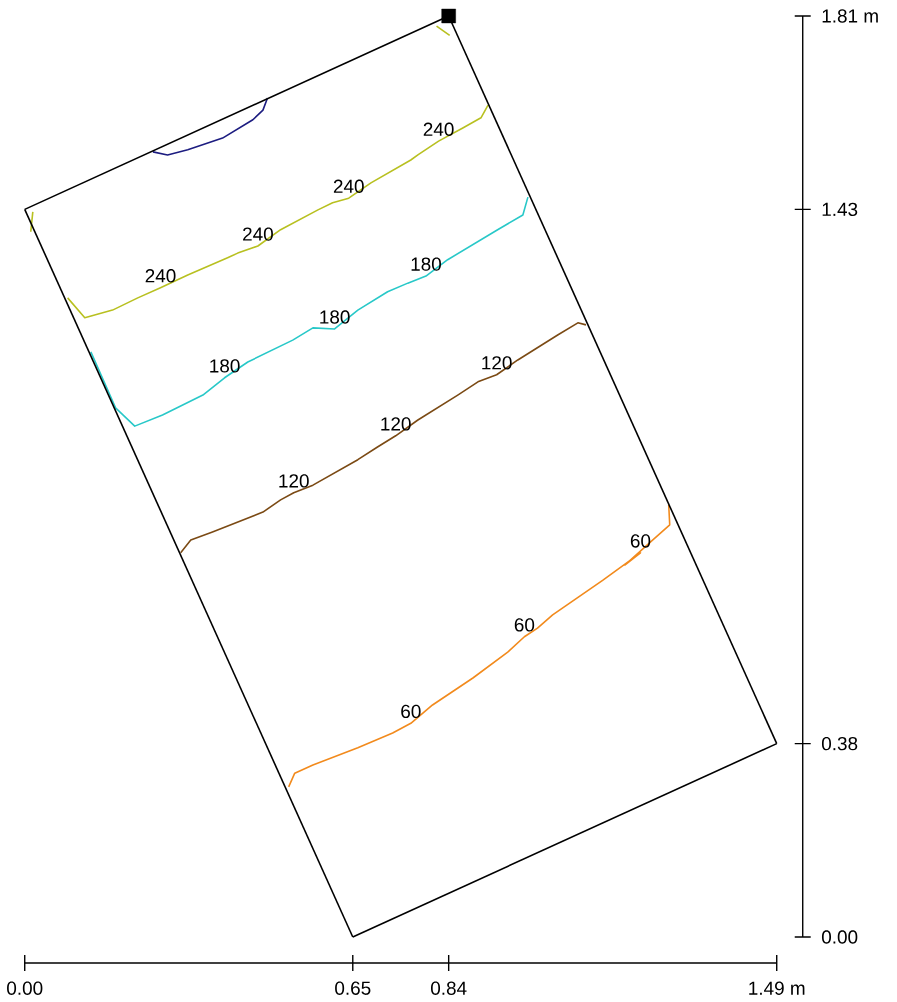 This screenshot has height=1002, width=897. Describe the element at coordinates (449, 988) in the screenshot. I see `x-tick-label: 0.84` at that location.